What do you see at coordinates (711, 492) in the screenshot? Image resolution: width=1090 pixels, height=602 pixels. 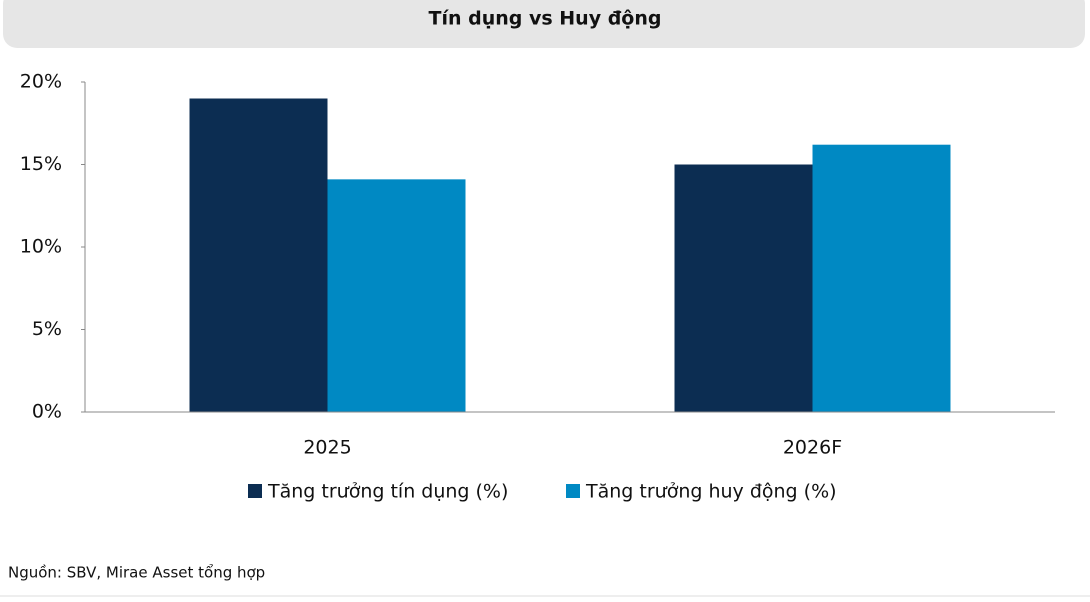 I see `legend-label: Tăng trưởng huy động (%)` at bounding box center [711, 492].